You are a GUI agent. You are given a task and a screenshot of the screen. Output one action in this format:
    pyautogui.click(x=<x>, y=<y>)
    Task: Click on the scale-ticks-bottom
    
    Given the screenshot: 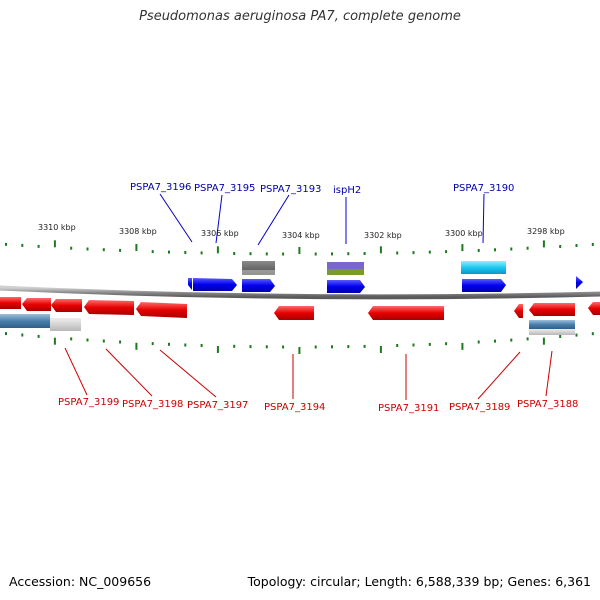 What is the action you would take?
    pyautogui.click(x=299, y=343)
    